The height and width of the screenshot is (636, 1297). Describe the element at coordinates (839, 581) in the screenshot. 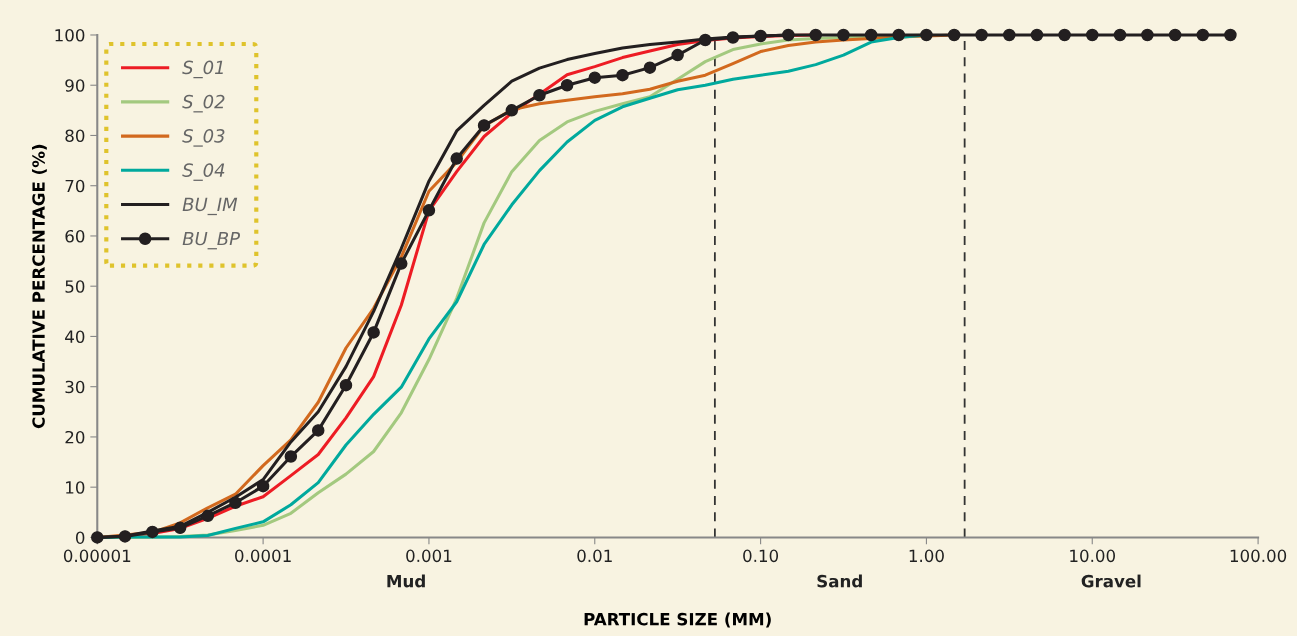

I see `text: Sand` at that location.